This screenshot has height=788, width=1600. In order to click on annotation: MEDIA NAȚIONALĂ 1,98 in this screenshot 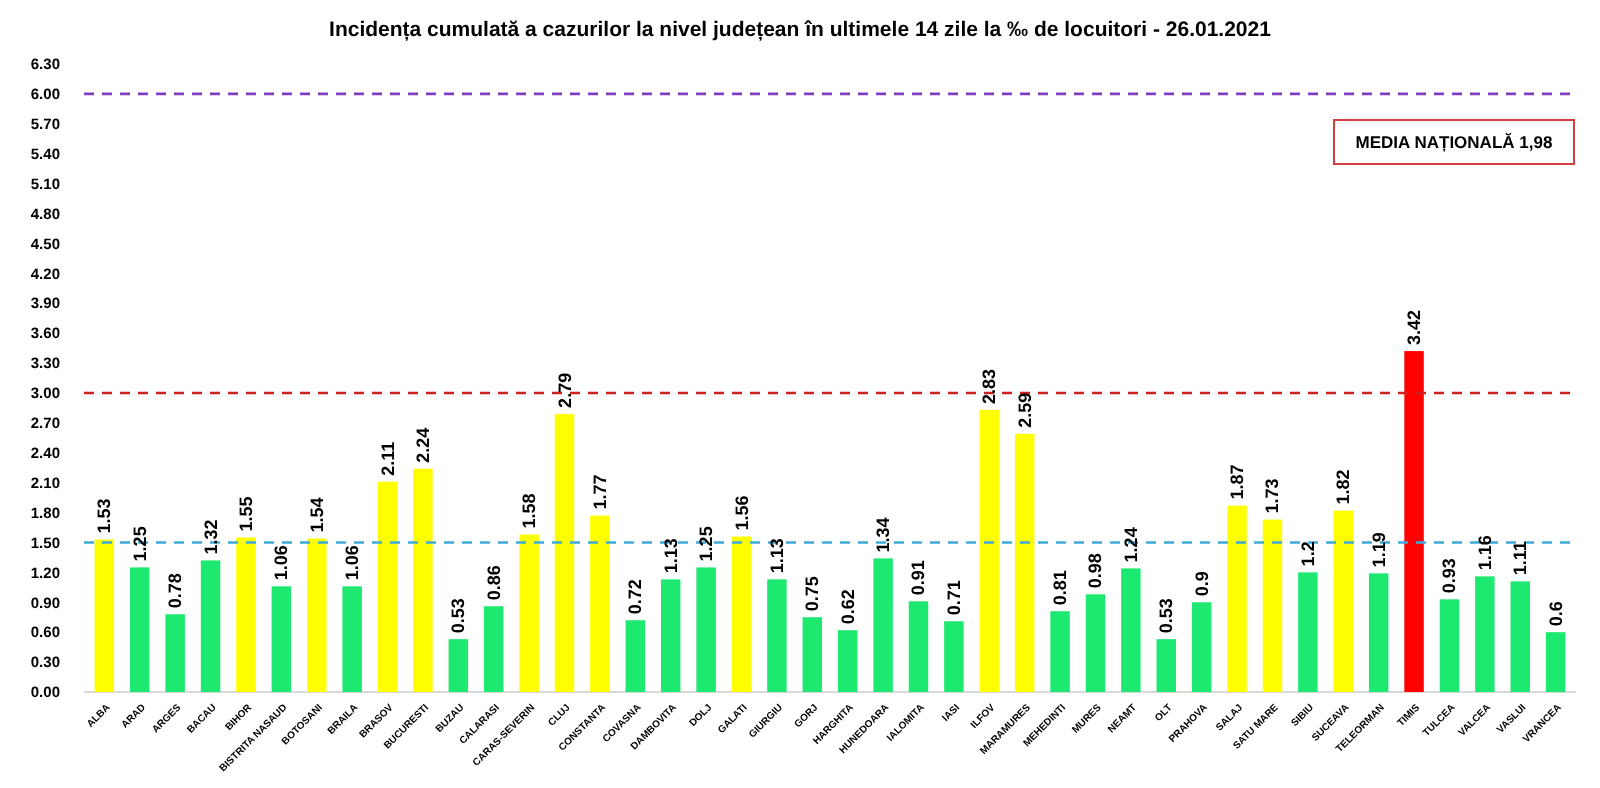, I will do `click(1454, 141)`.